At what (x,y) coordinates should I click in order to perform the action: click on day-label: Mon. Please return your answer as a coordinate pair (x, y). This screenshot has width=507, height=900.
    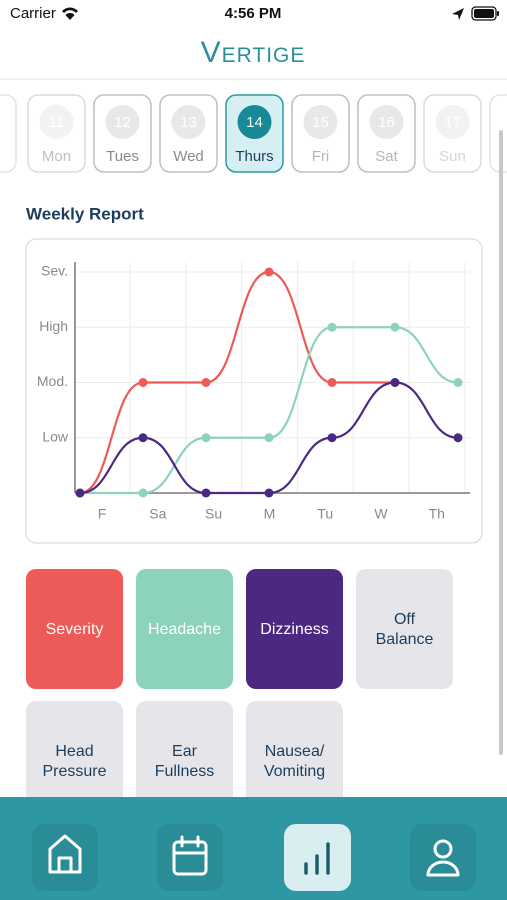
    Looking at the image, I should click on (56, 156).